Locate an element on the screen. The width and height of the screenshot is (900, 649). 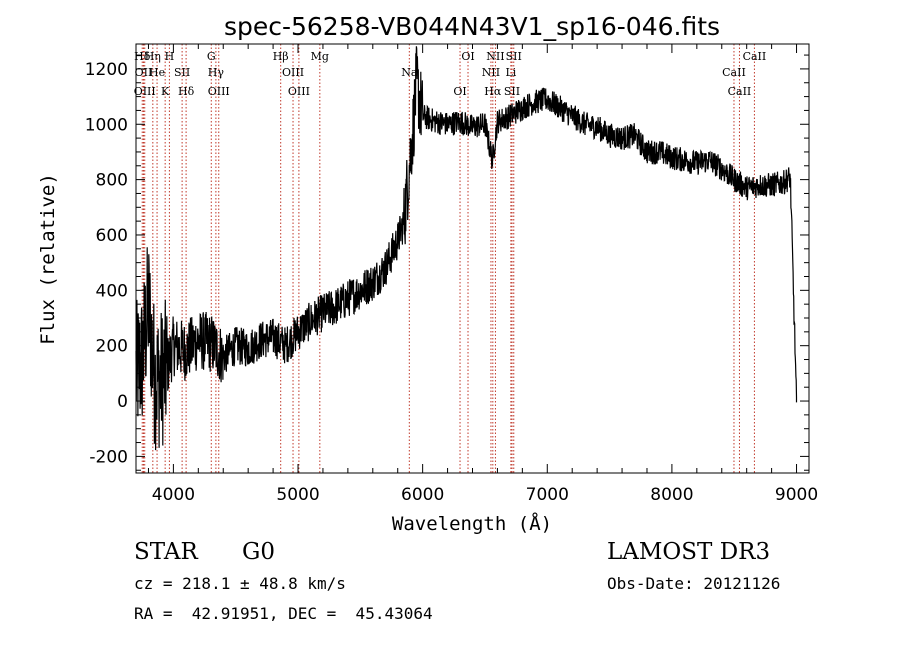
coordinates: RA = 42.91951, DEC = 45.43064 is located at coordinates (283, 613).